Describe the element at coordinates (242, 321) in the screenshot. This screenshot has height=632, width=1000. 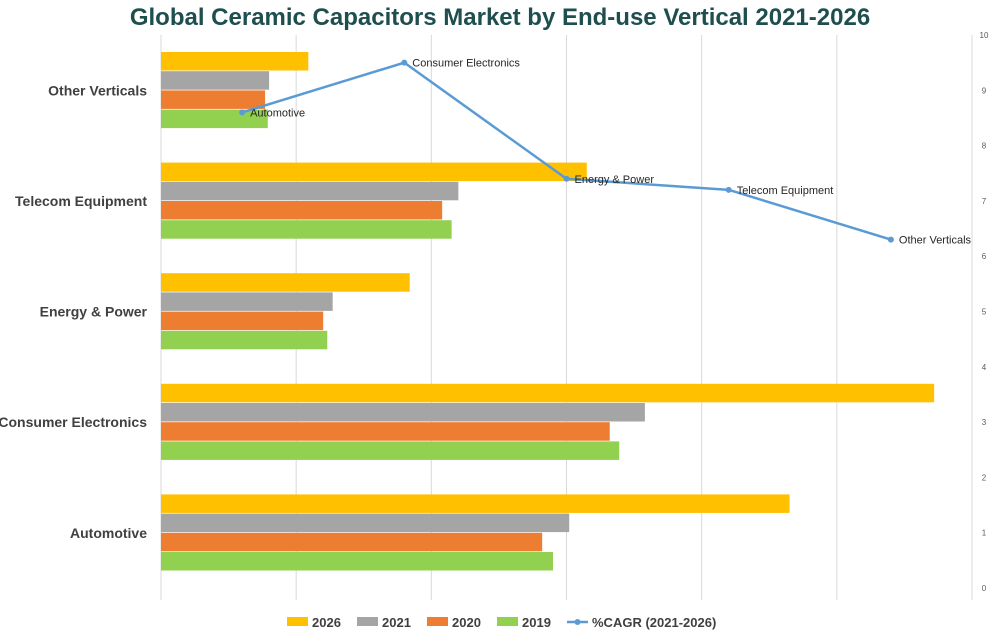
I see `bar-energy-power-2020` at that location.